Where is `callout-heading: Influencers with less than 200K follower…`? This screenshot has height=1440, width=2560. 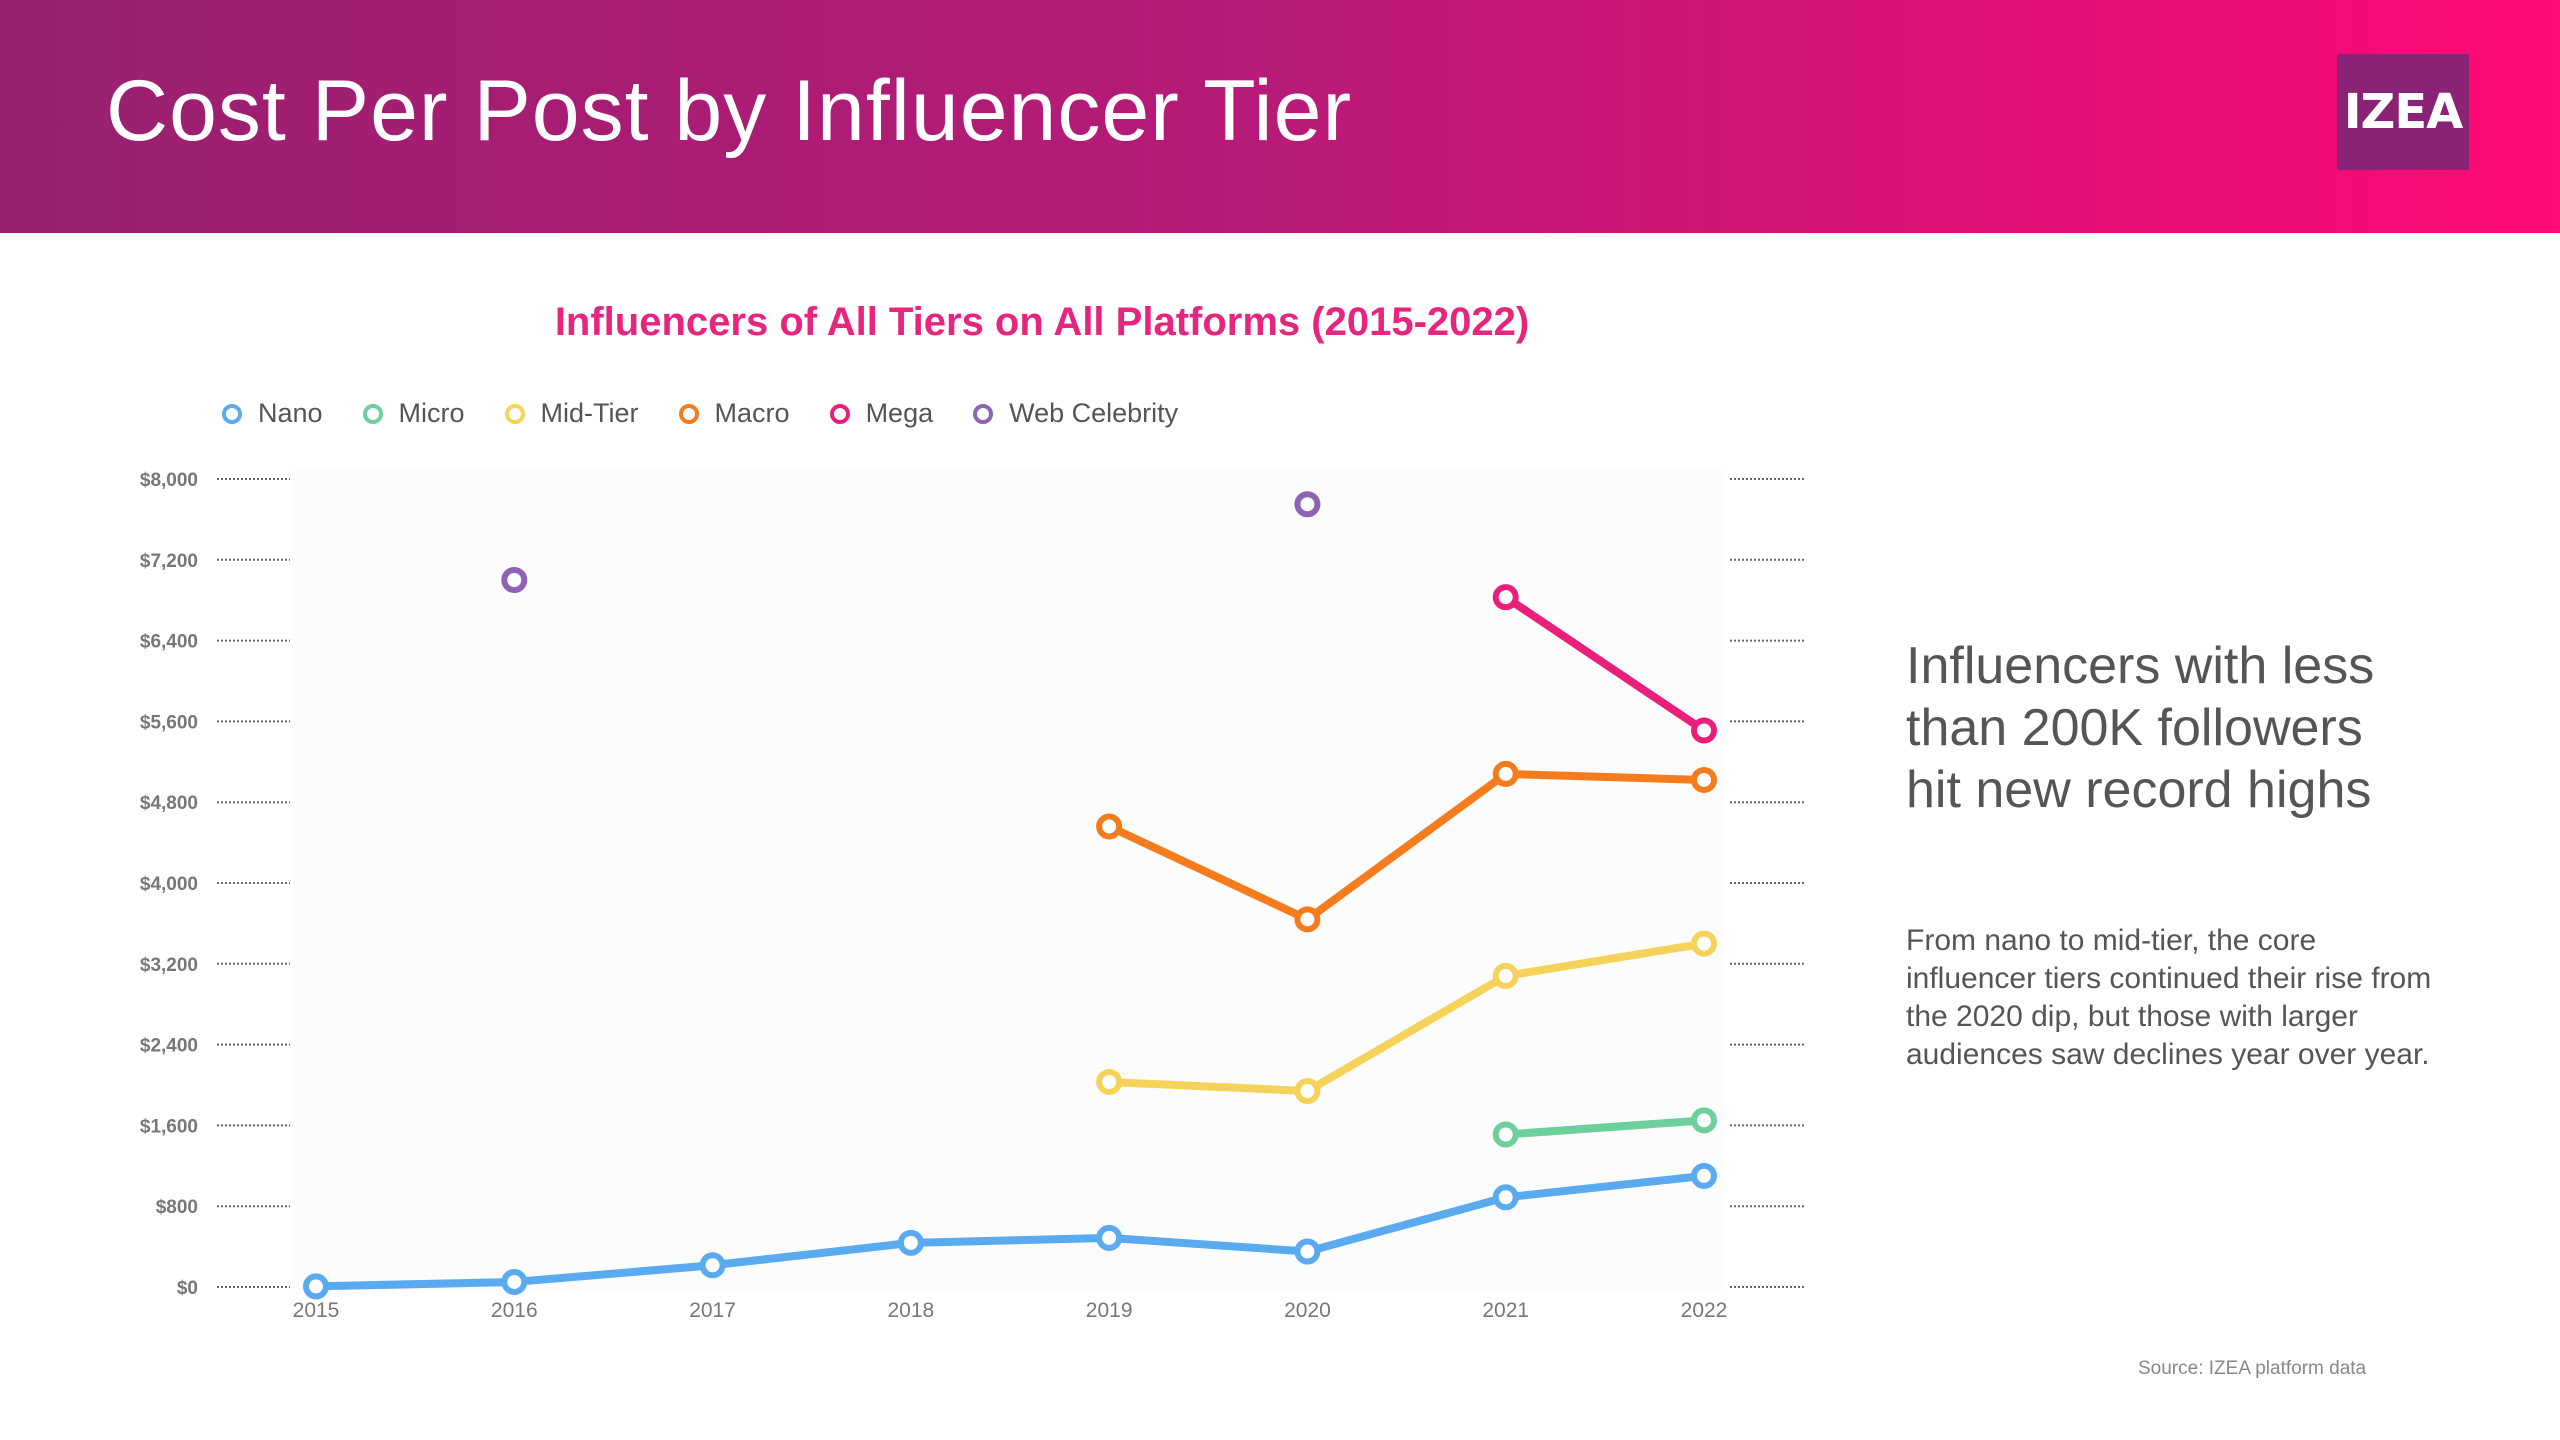
callout-heading: Influencers with less than 200K follower… is located at coordinates (2140, 728).